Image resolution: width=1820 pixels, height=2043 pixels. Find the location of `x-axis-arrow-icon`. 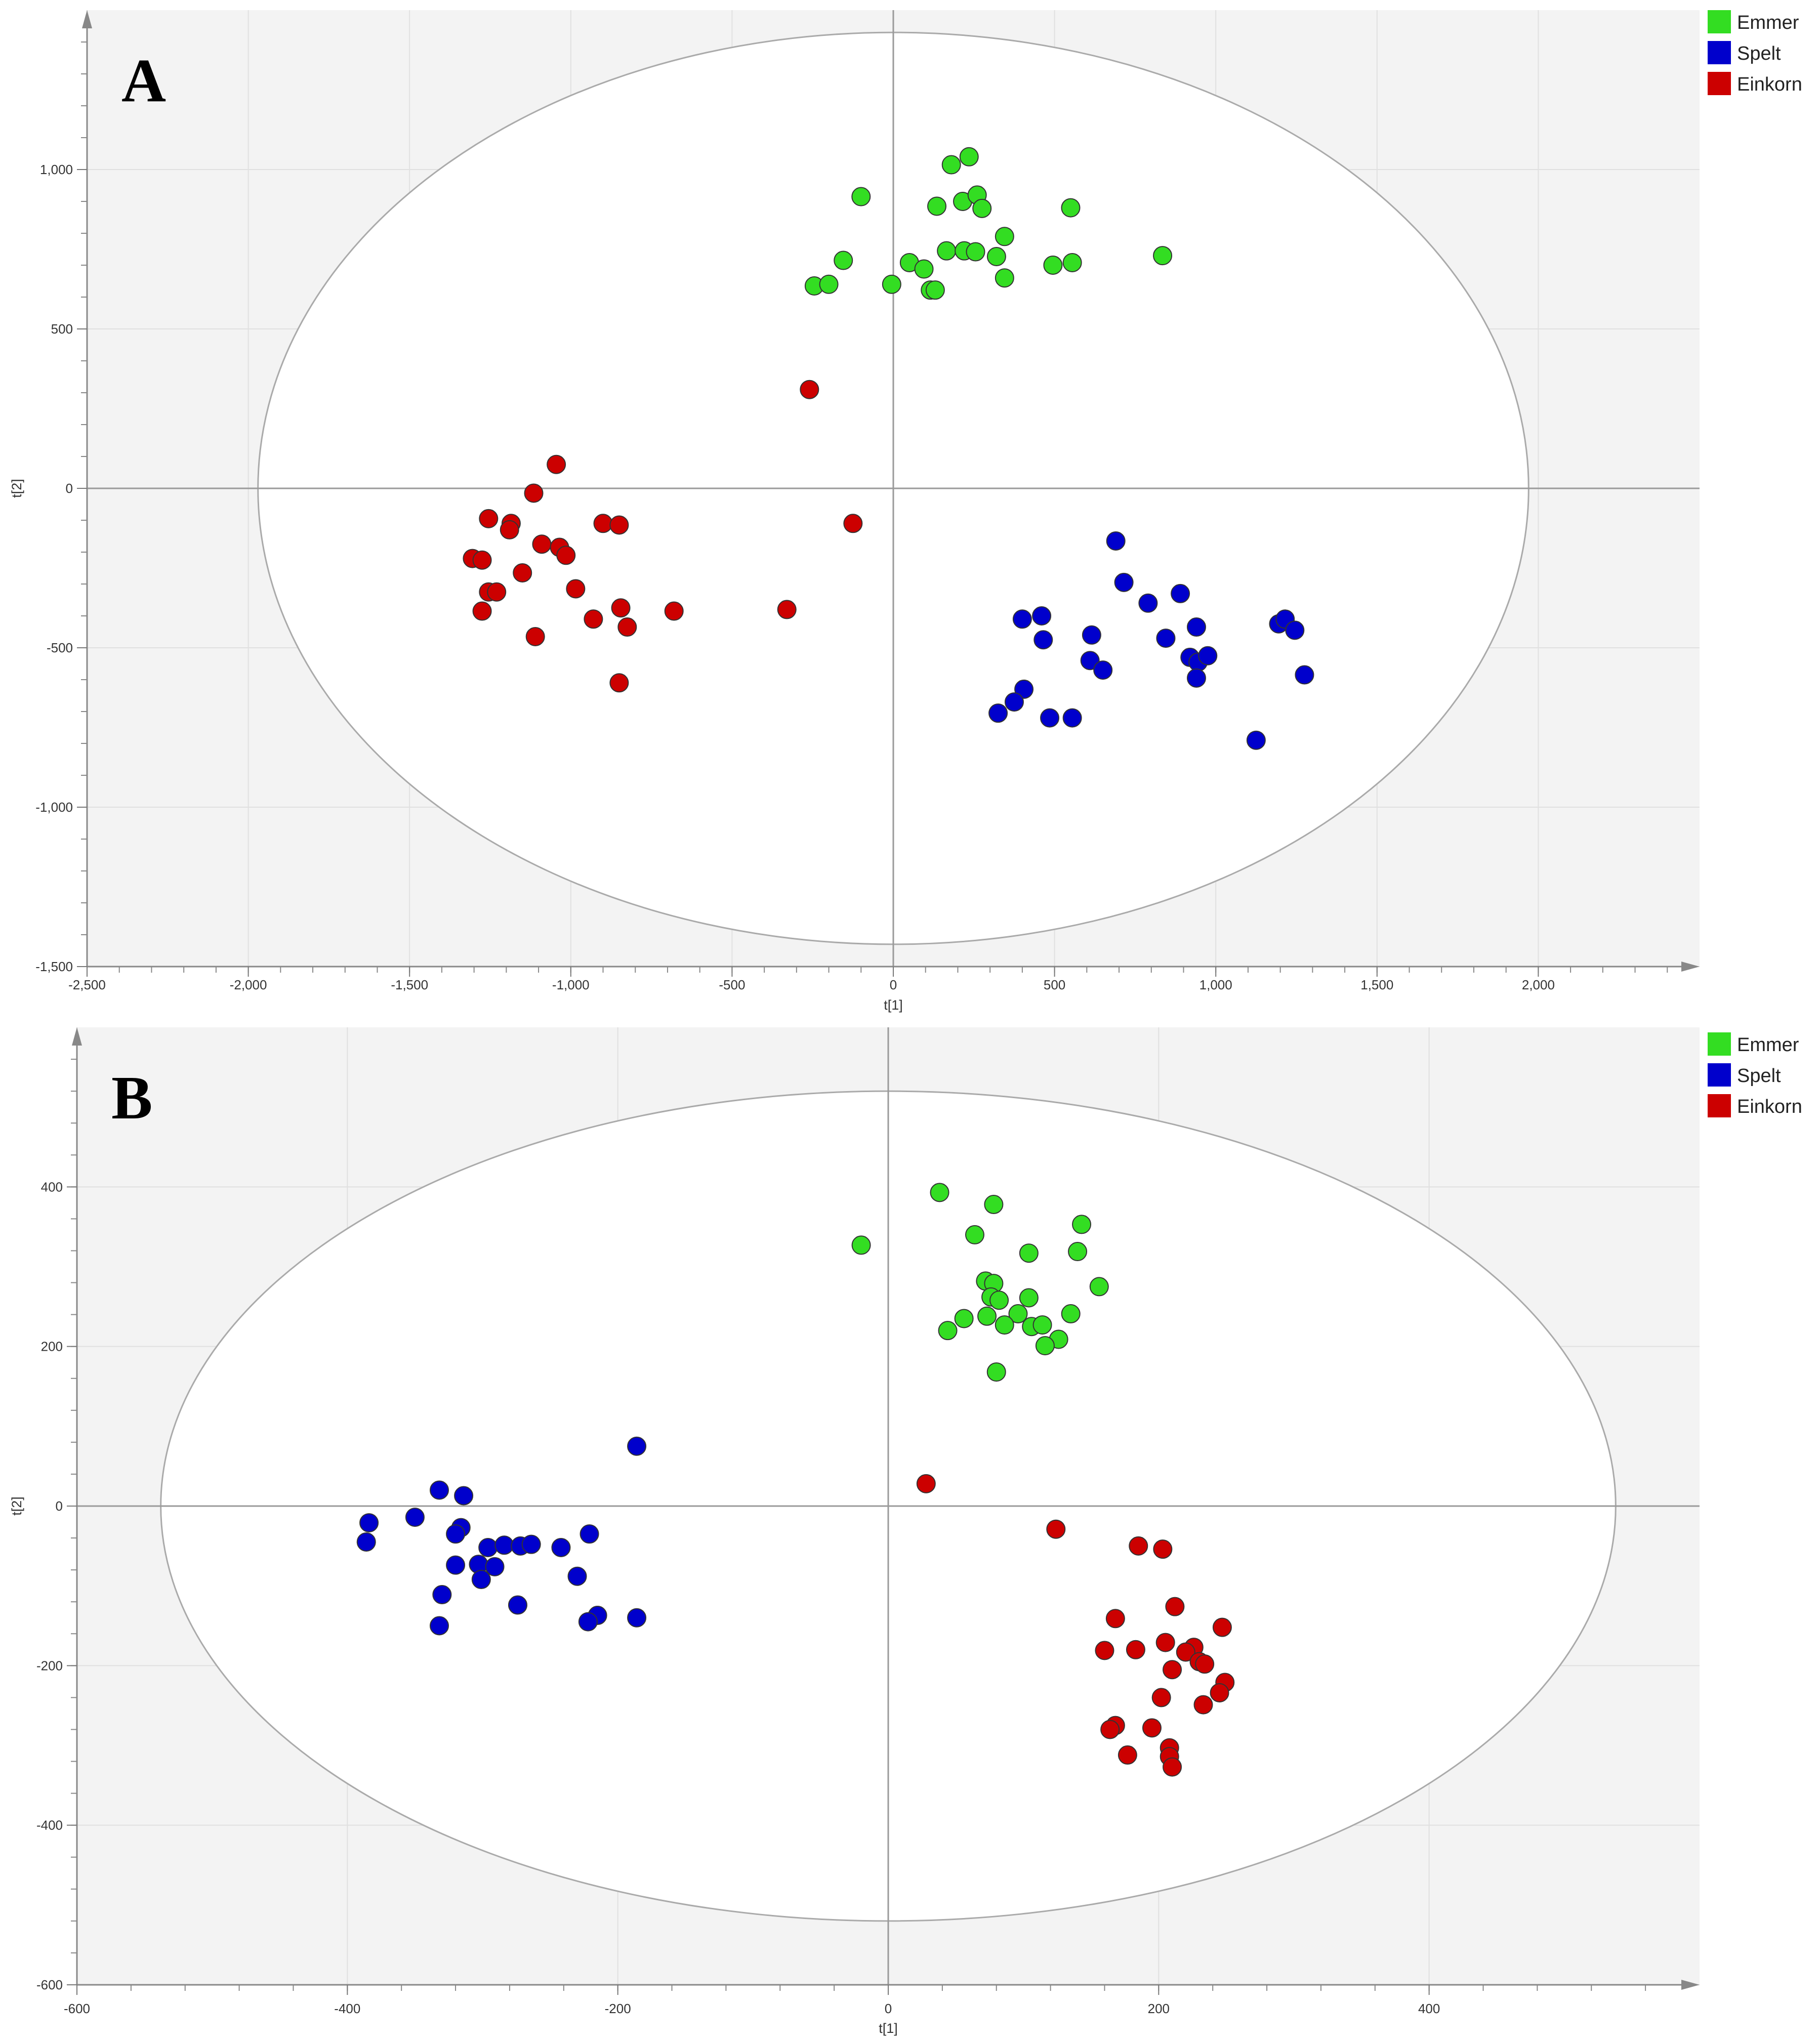

x-axis-arrow-icon is located at coordinates (1691, 1985).